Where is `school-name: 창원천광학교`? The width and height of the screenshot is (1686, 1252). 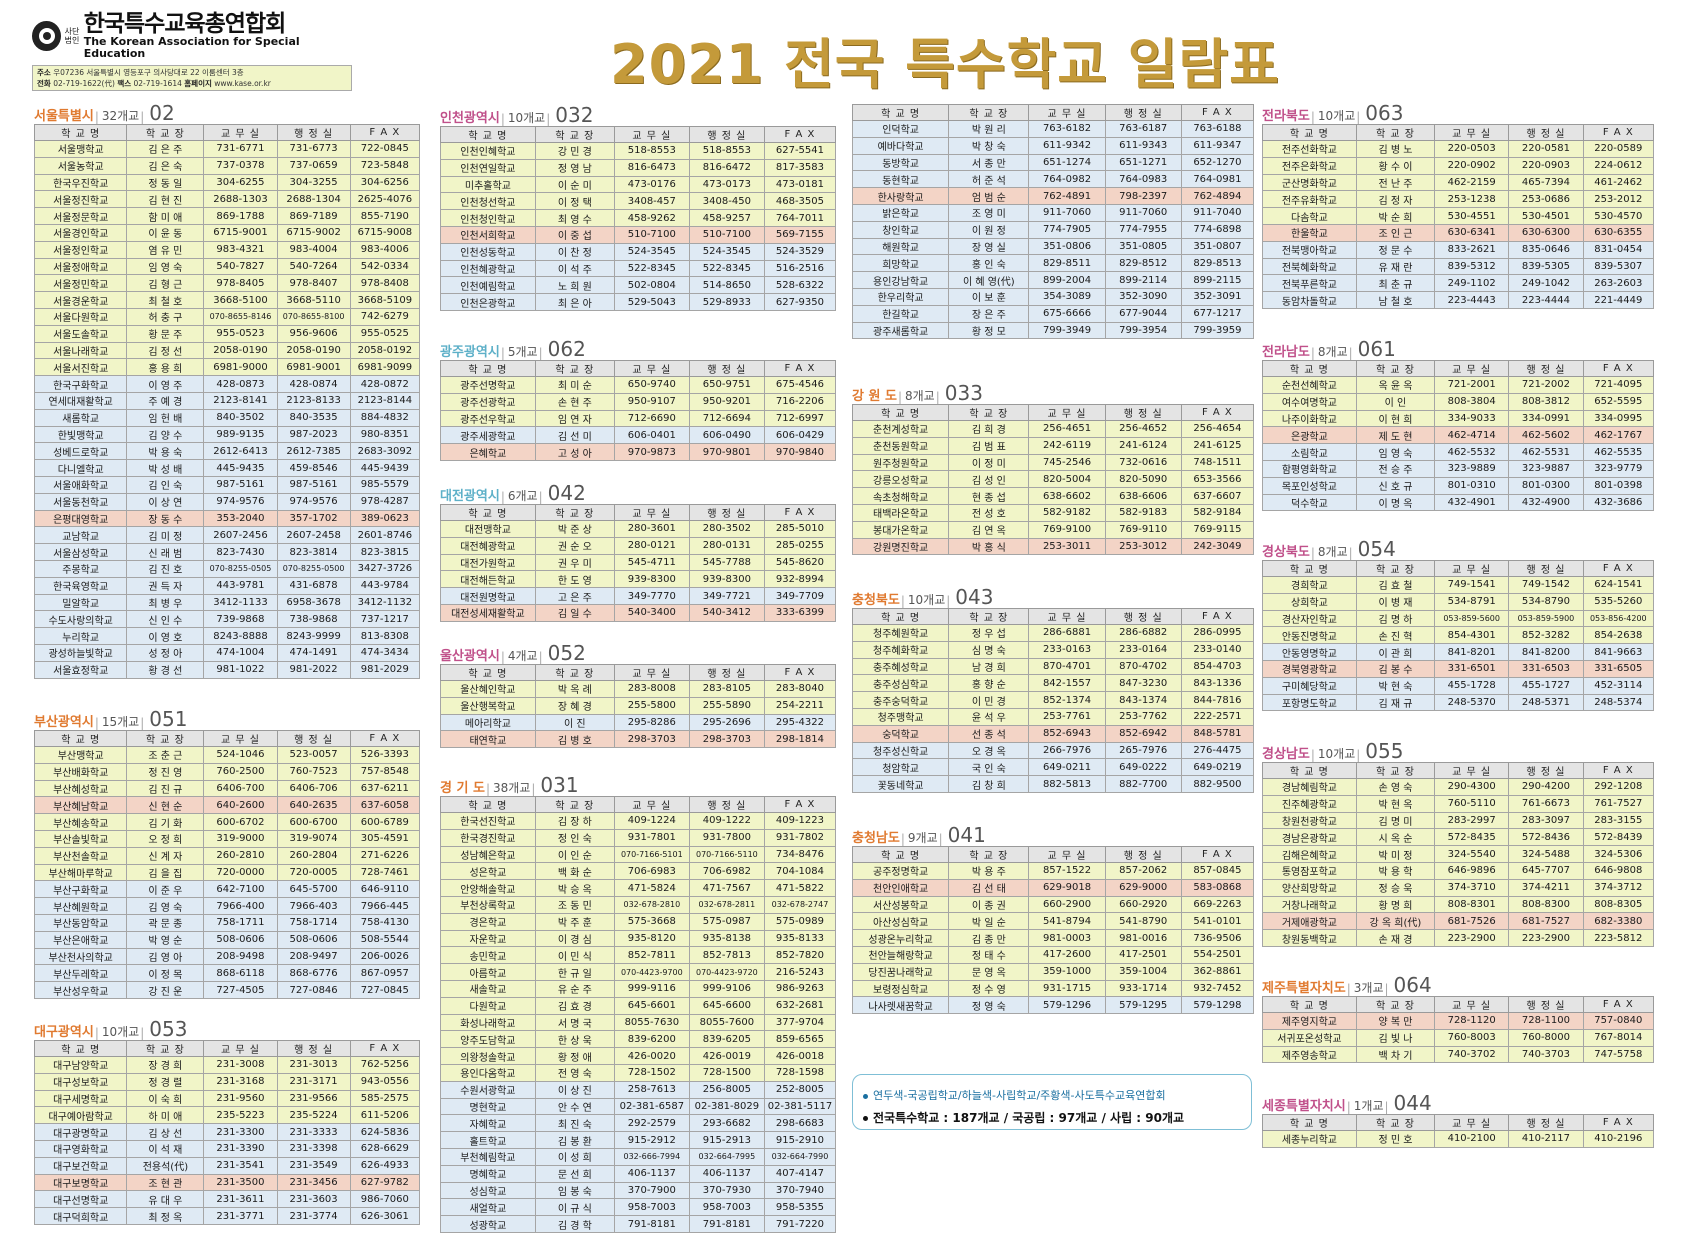 school-name: 창원천광학교 is located at coordinates (1309, 820).